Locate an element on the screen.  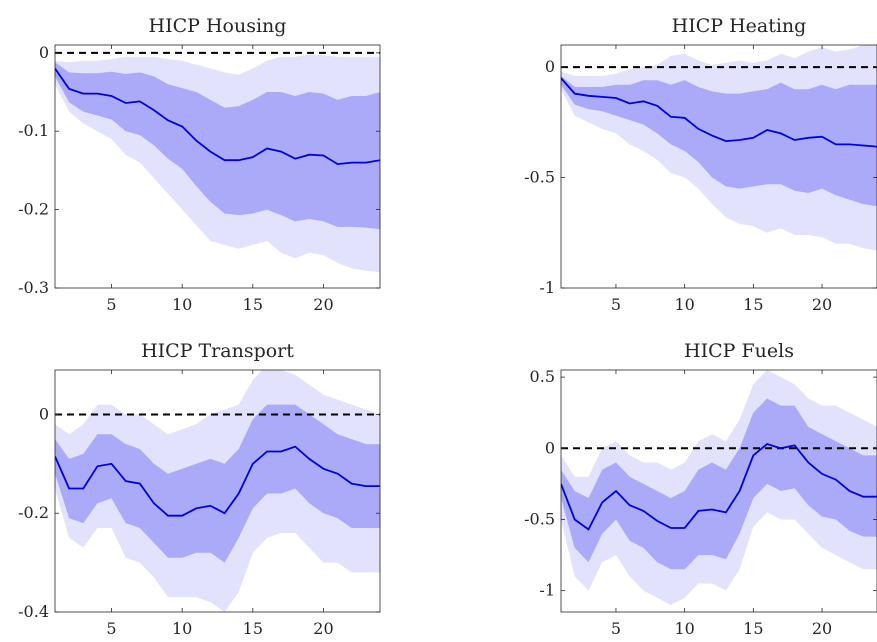
panel-title: HICP Housing is located at coordinates (218, 26).